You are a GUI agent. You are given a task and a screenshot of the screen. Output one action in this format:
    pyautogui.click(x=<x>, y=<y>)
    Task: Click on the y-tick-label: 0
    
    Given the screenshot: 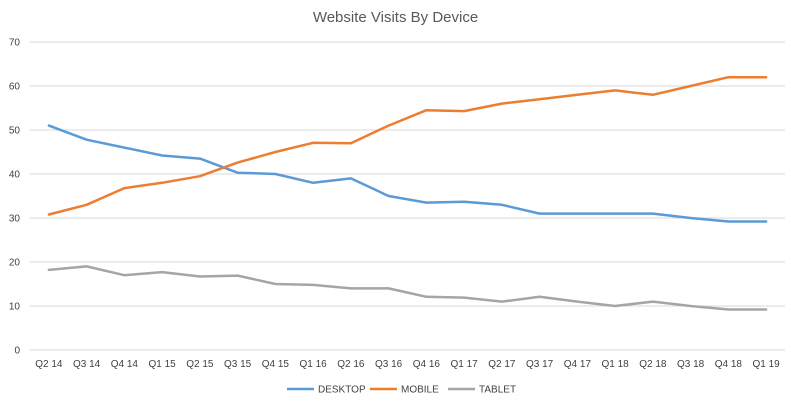 What is the action you would take?
    pyautogui.click(x=17, y=351)
    